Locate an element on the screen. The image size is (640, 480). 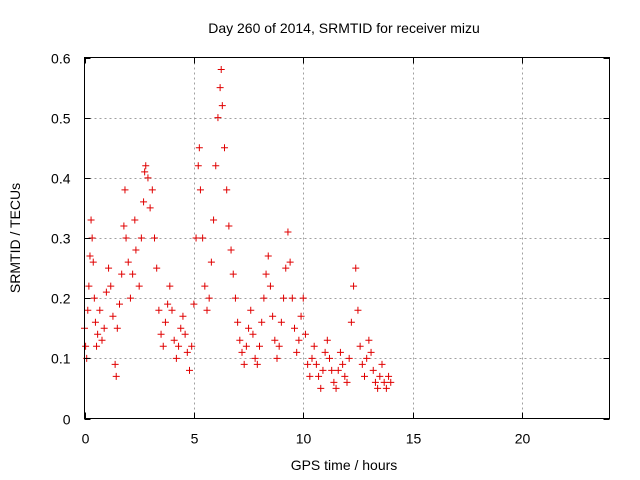
y-tick-label: 0.6 is located at coordinates (61, 59).